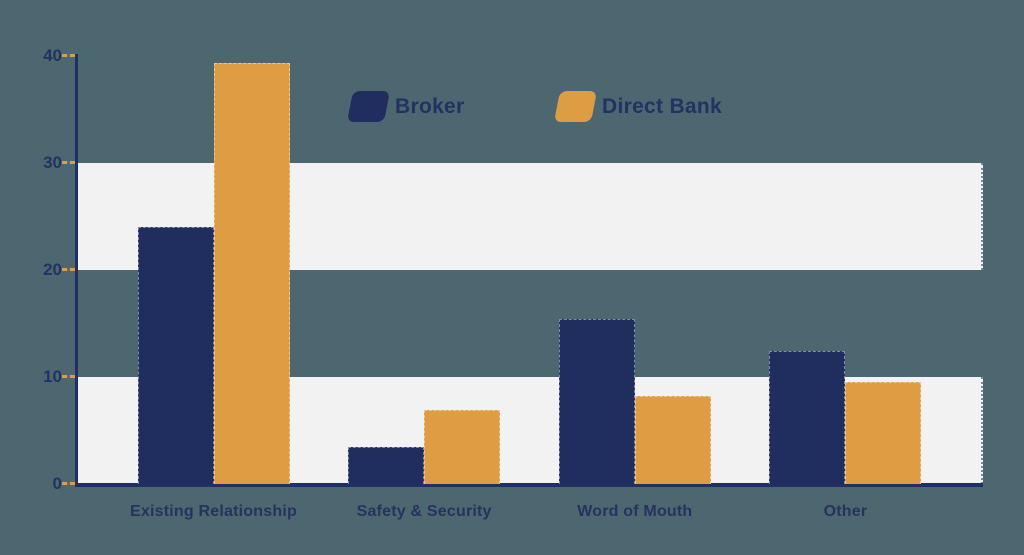  I want to click on legend-label-broker: Broker, so click(430, 106).